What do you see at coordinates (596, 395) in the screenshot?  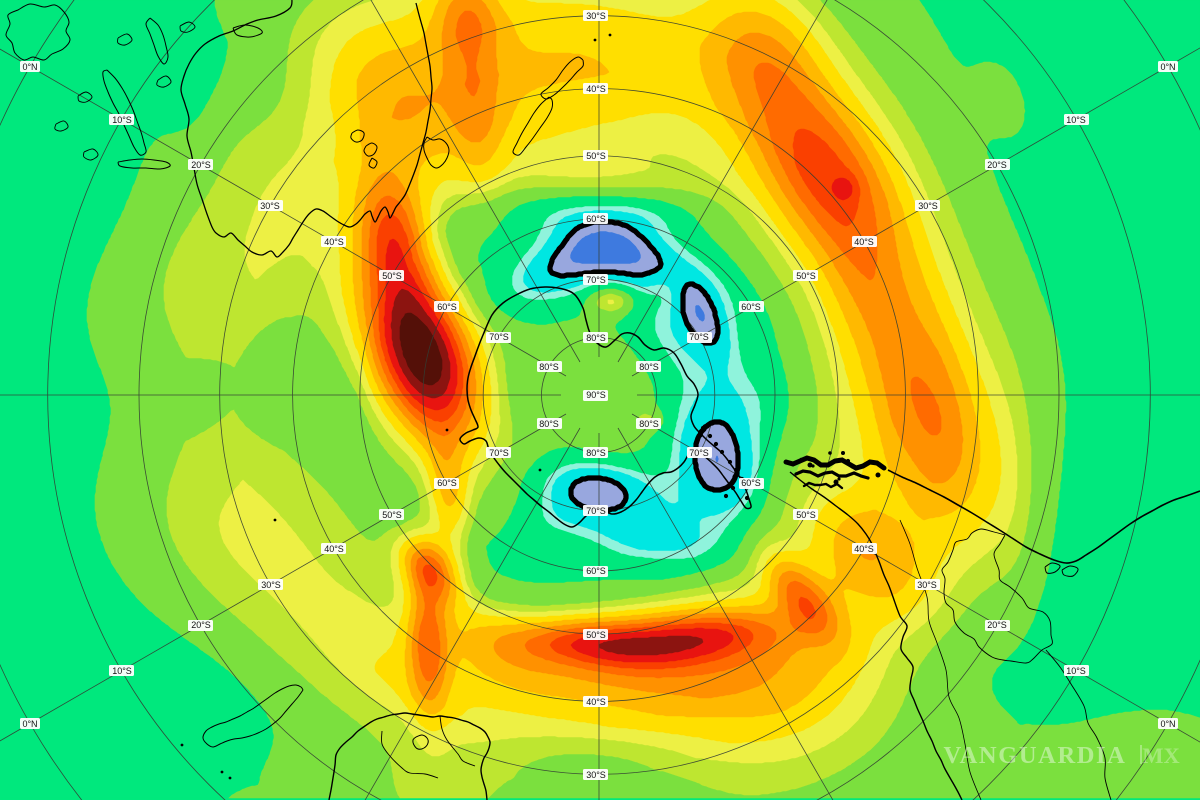 I see `svg-text: 90°S` at bounding box center [596, 395].